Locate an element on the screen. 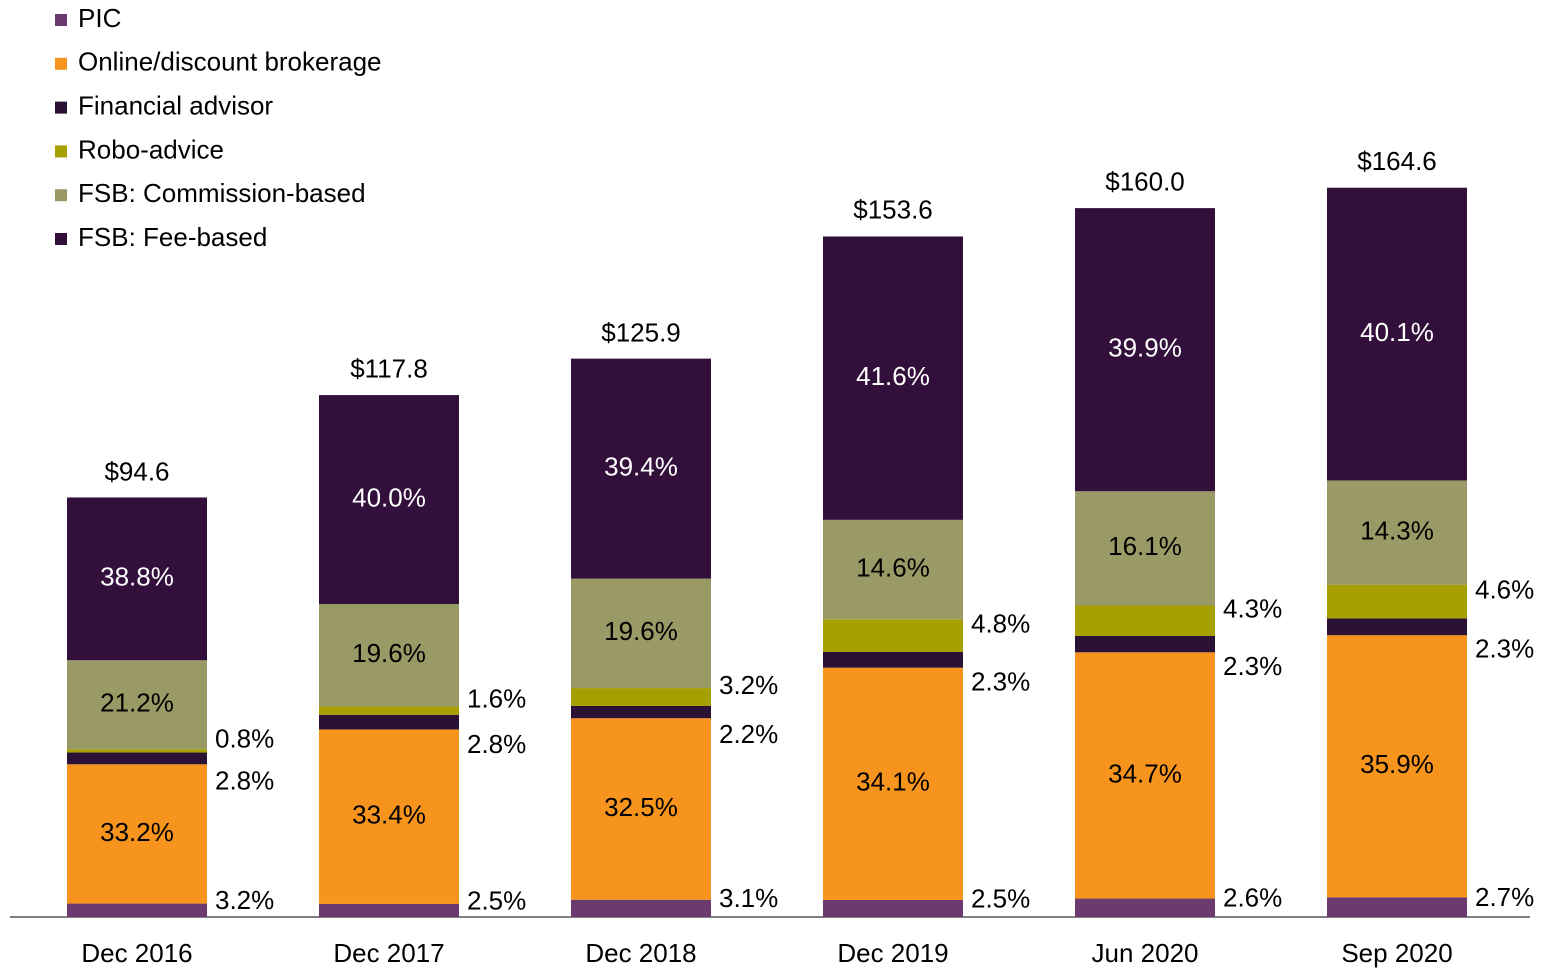  segment-label: 3.1% is located at coordinates (748, 898).